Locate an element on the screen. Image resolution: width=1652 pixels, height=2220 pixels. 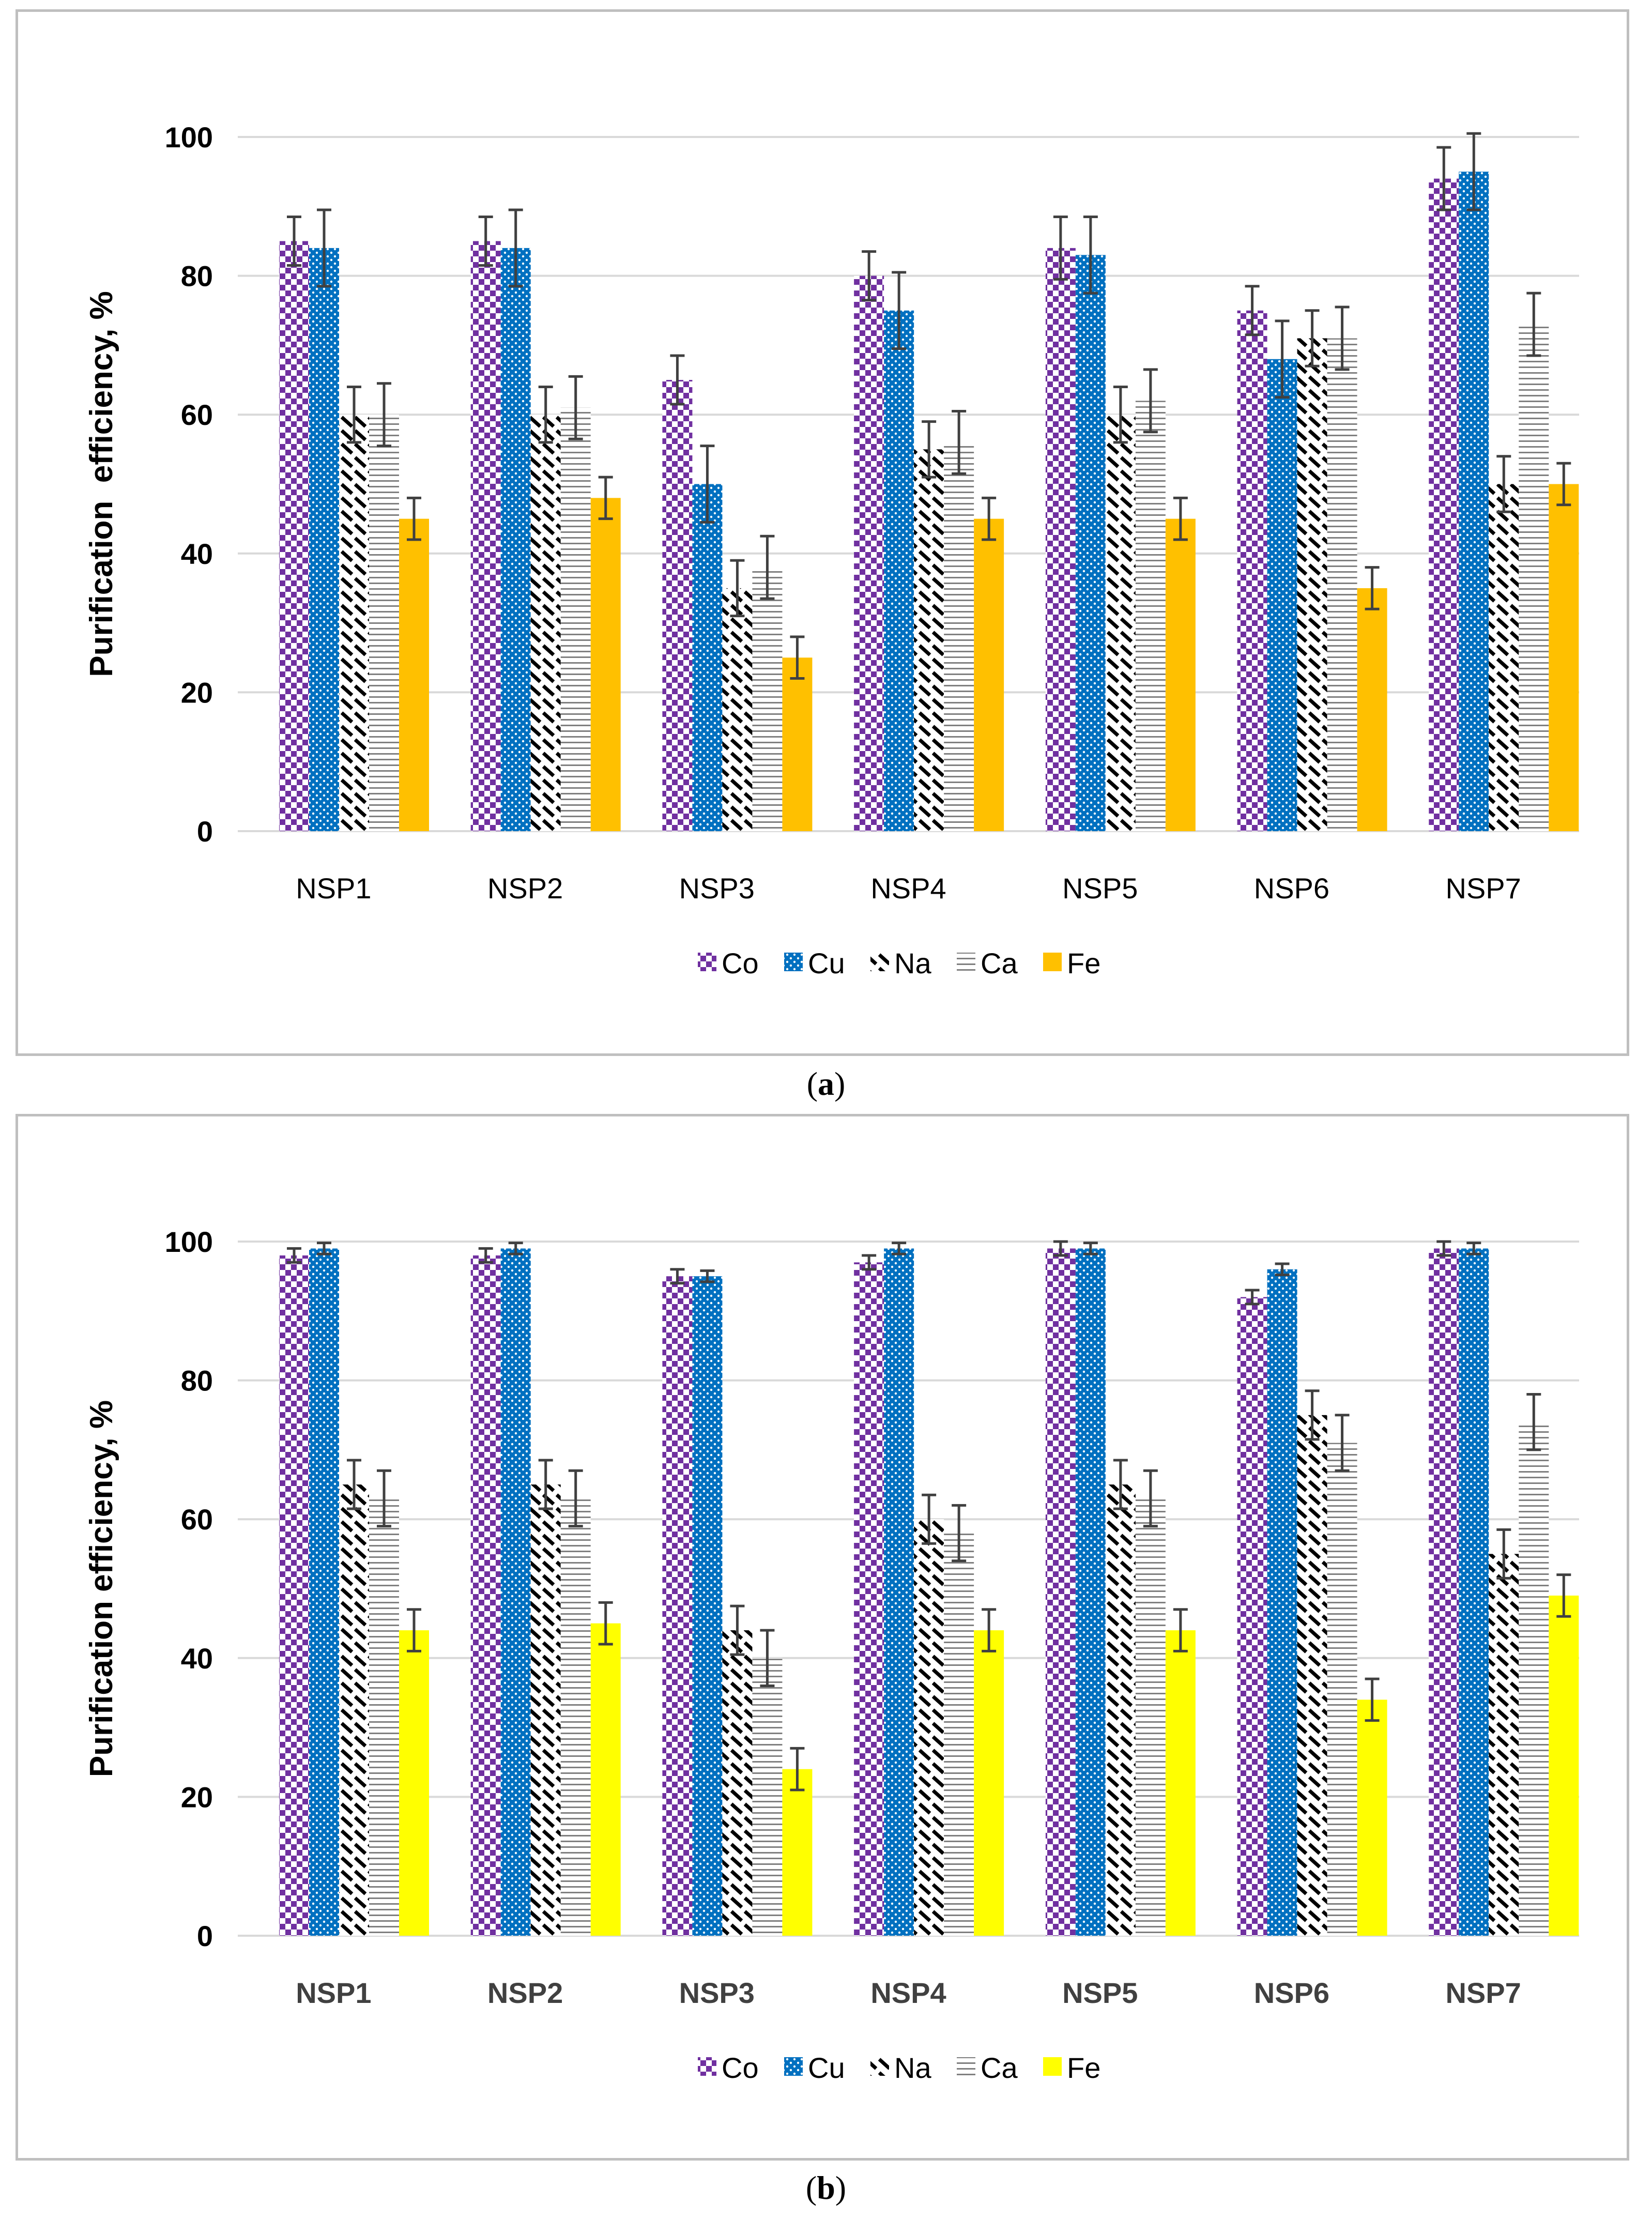
error-bar-co-nsp2 is located at coordinates (485, 1255).